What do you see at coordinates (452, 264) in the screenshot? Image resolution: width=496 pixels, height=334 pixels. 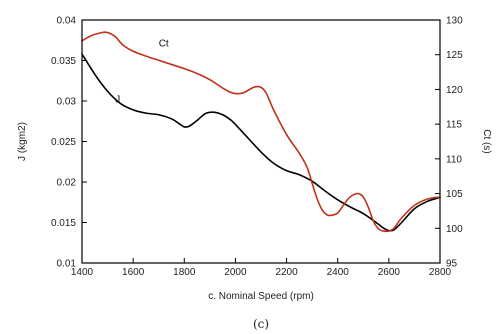 I see `y-right-tick-label: 95` at bounding box center [452, 264].